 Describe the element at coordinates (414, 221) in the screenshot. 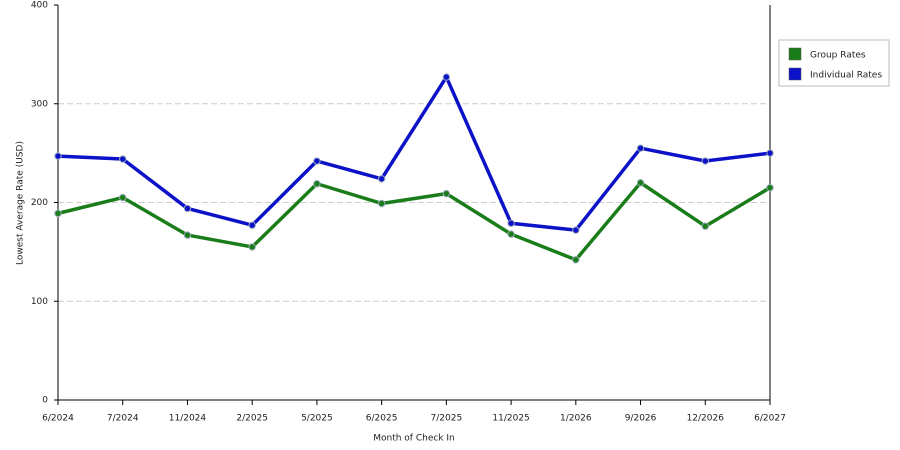

I see `series-line` at that location.